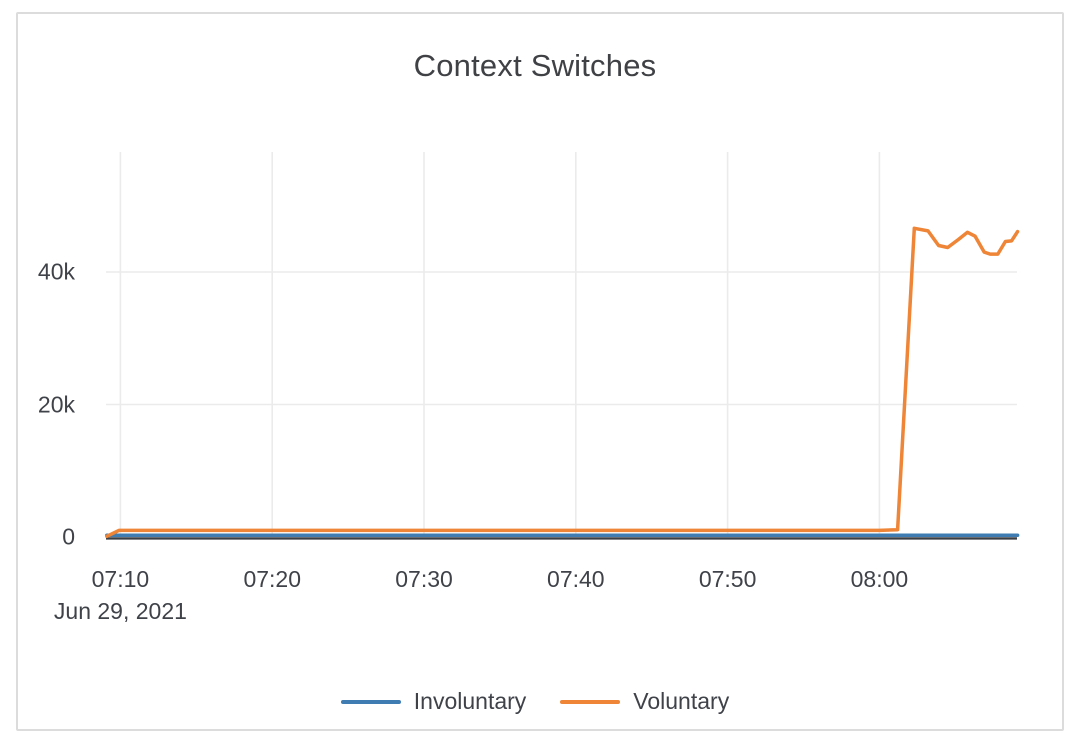 The image size is (1070, 740). I want to click on x-tick-label: 07:10, so click(120, 579).